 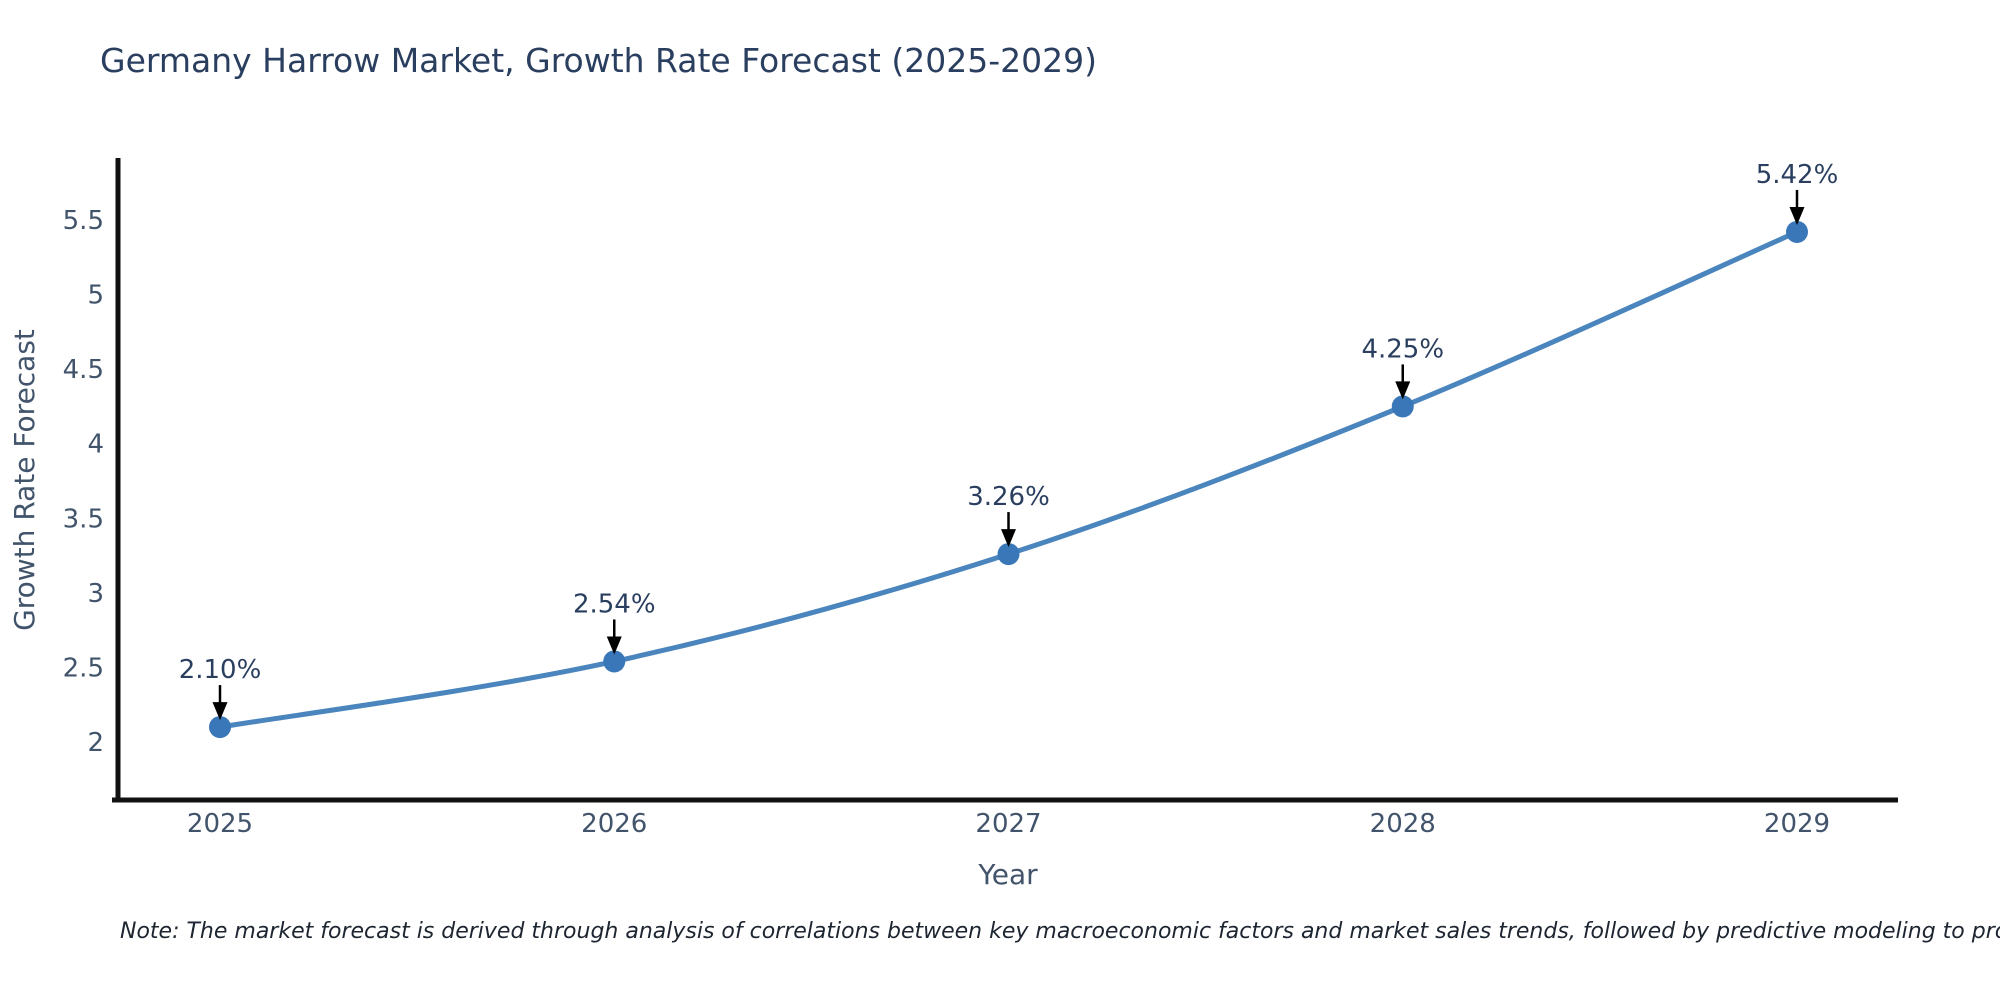 What do you see at coordinates (83, 370) in the screenshot?
I see `y-tick-label: 4.5` at bounding box center [83, 370].